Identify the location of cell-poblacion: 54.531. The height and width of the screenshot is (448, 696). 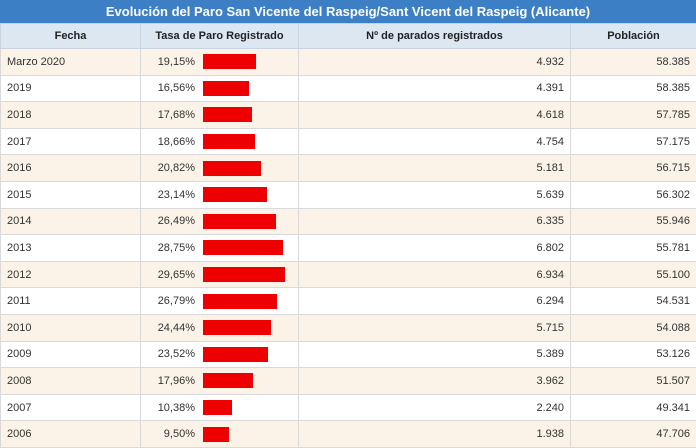
(633, 301).